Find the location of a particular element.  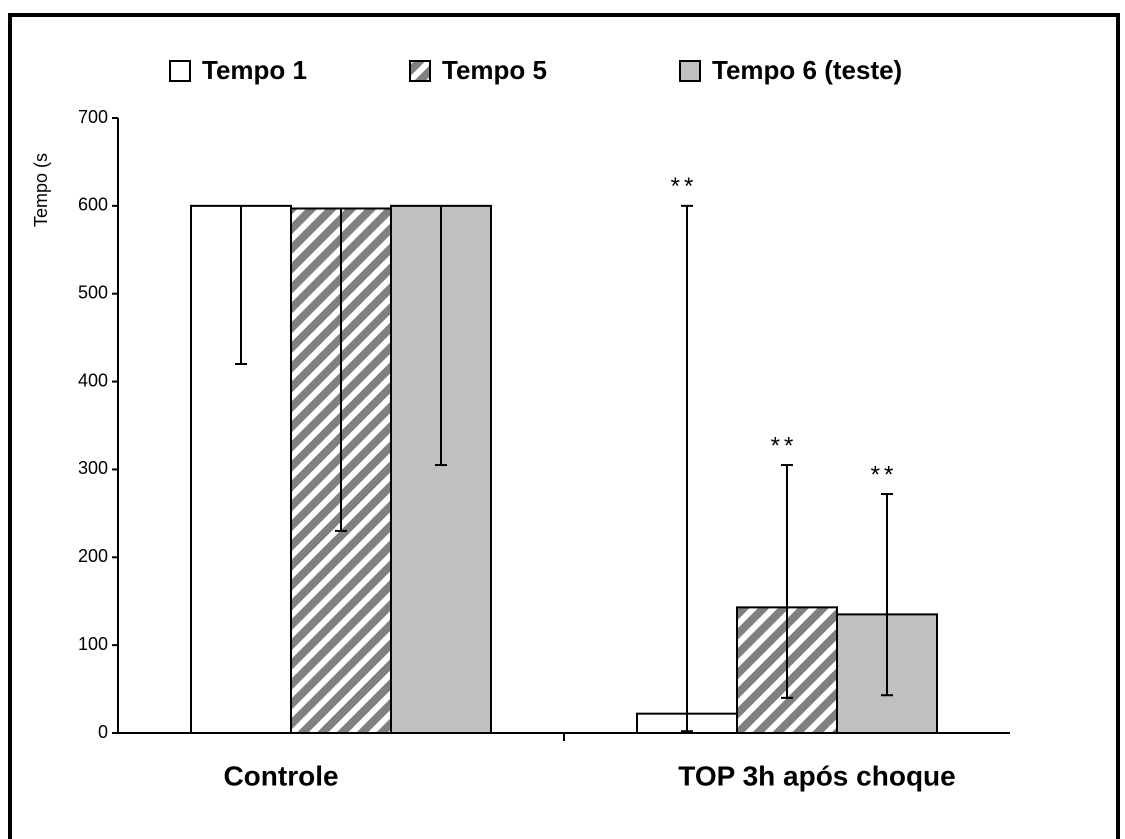

x-tick-label: Controle is located at coordinates (280, 775).